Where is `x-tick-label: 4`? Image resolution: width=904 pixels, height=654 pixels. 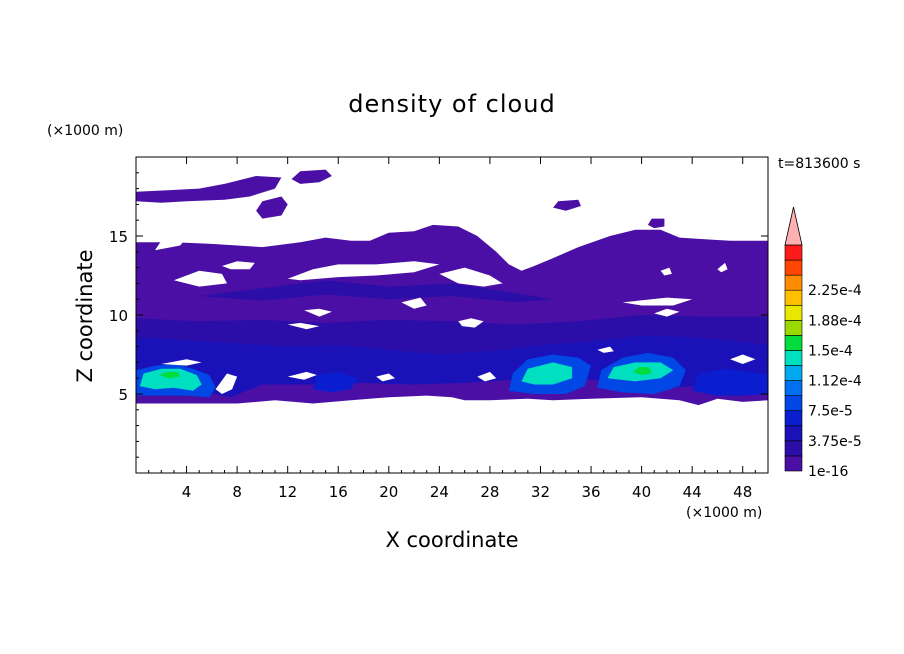
x-tick-label: 4 is located at coordinates (187, 492).